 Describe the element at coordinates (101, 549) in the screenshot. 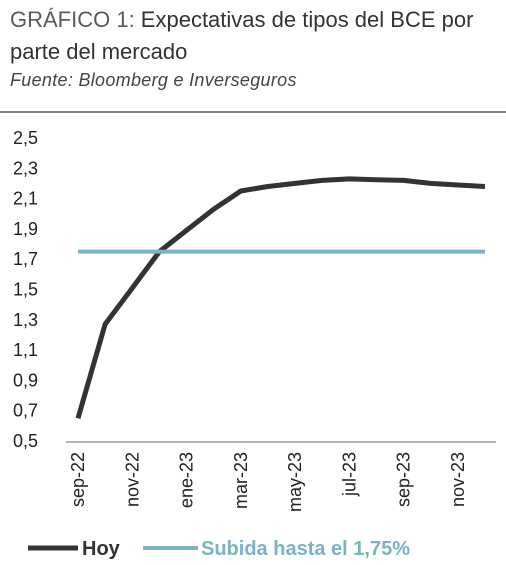

I see `legend-label-hoy: Hoy` at that location.